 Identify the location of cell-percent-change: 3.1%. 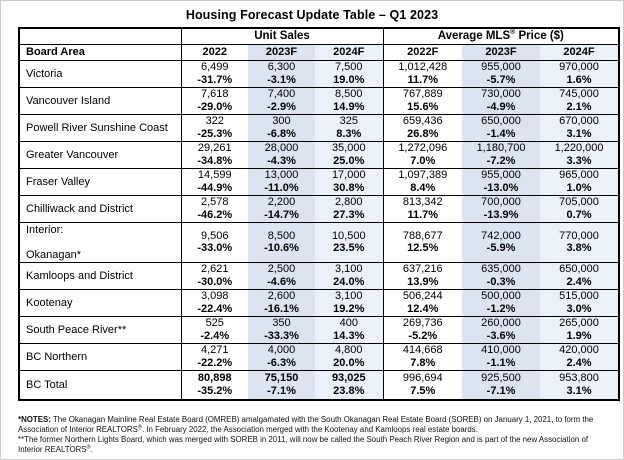
(579, 390).